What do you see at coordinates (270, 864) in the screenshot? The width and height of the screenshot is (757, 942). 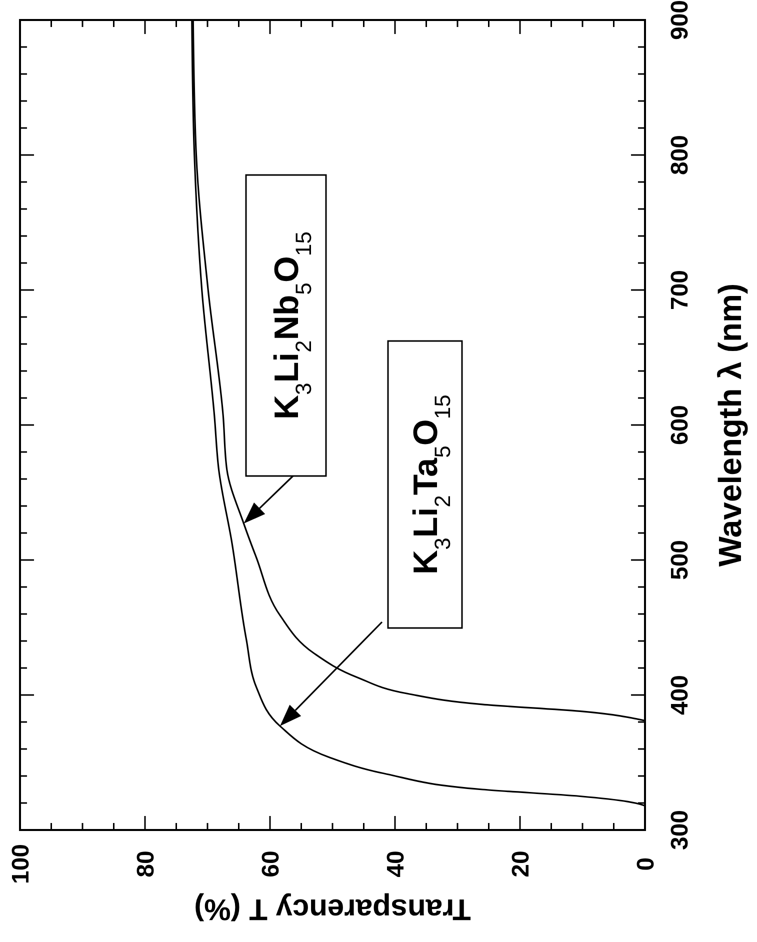 I see `x-tick-label: 60` at bounding box center [270, 864].